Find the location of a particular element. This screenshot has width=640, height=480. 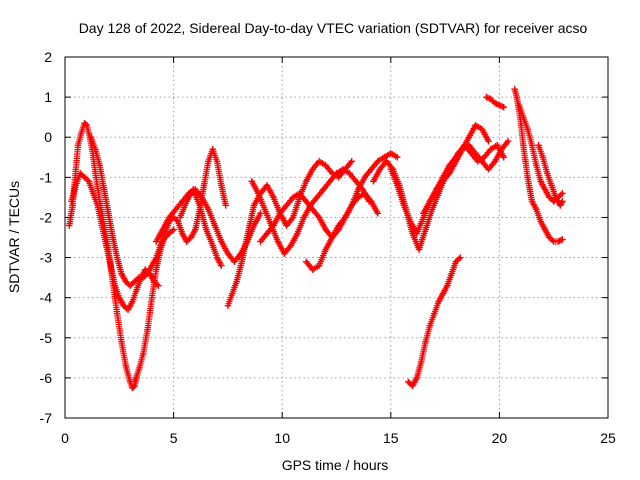

y-axis-title: SDTVAR / TECUs is located at coordinates (14, 237).